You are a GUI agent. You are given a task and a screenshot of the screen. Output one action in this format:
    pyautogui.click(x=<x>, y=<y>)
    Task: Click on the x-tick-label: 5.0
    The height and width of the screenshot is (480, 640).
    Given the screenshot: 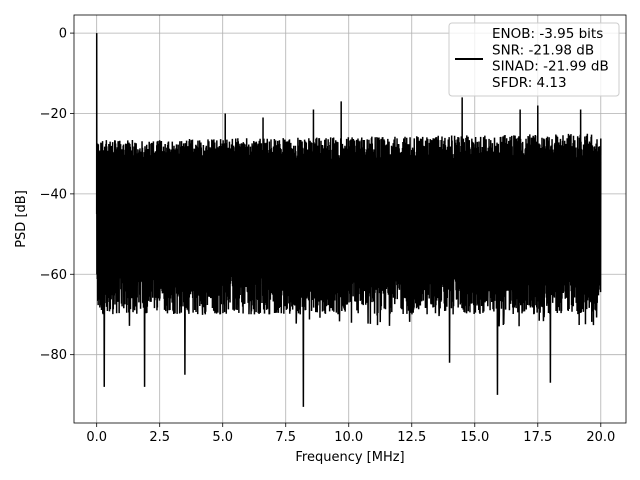 What is the action you would take?
    pyautogui.click(x=222, y=437)
    